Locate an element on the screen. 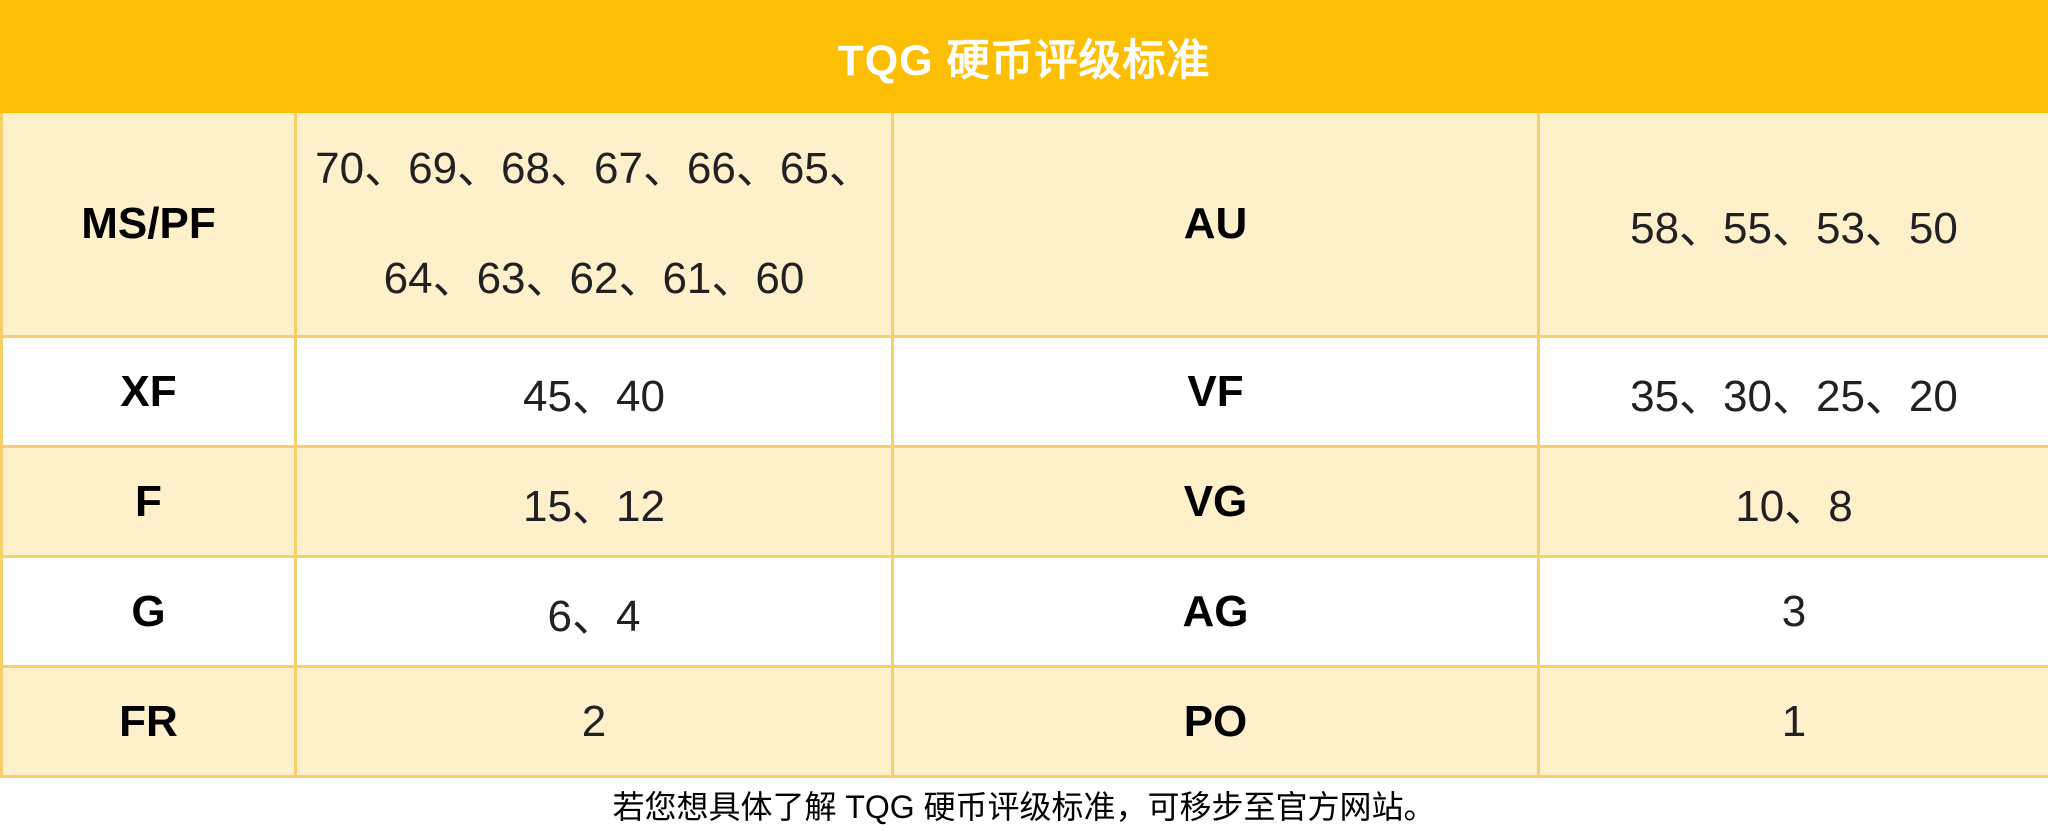 This screenshot has width=2048, height=832. grade-values-multiline: 70、69、68、67、66、65、 64、63、62、61、60 is located at coordinates (594, 224).